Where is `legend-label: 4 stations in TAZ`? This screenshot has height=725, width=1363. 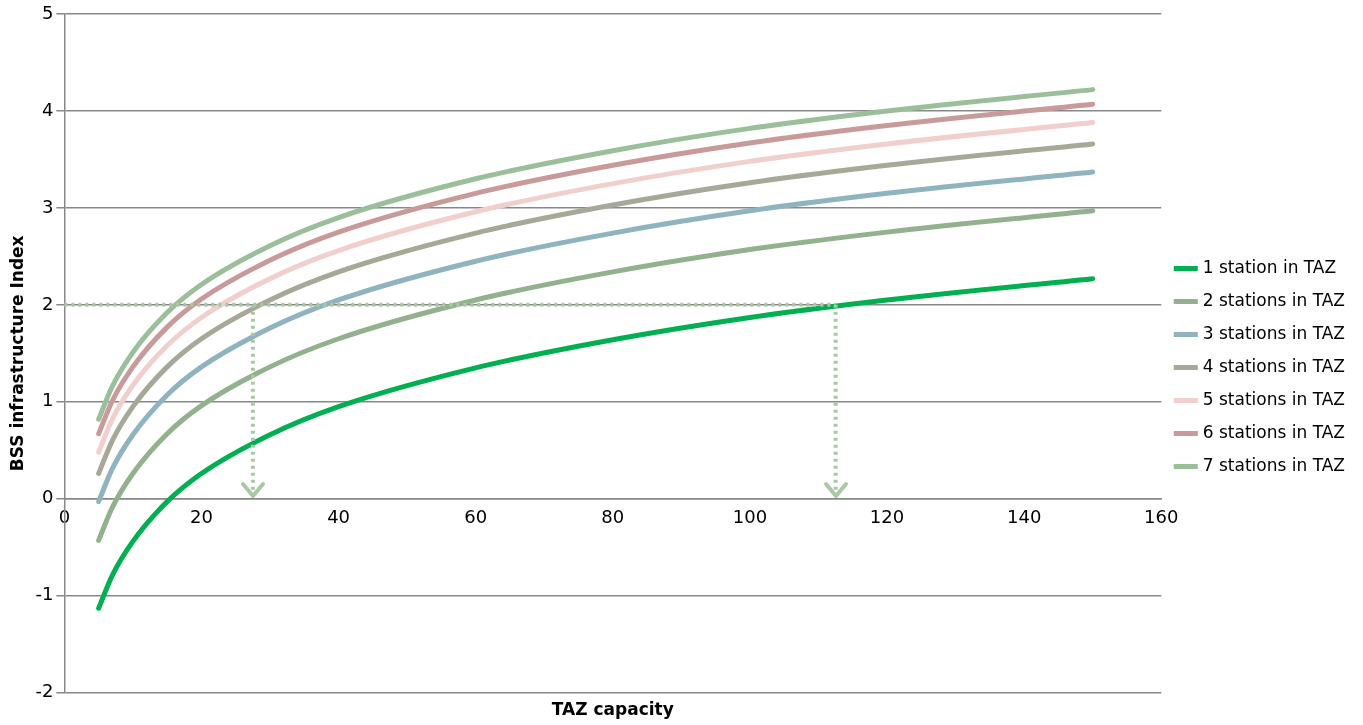 legend-label: 4 stations in TAZ is located at coordinates (1274, 365).